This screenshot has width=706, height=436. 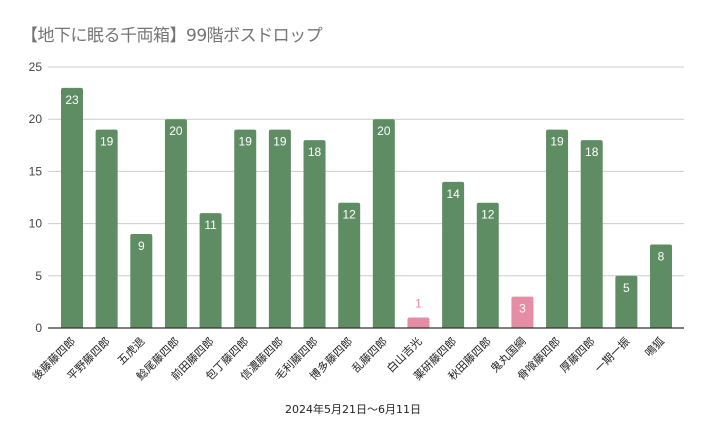 What do you see at coordinates (38, 328) in the screenshot?
I see `y-tick-label: 0` at bounding box center [38, 328].